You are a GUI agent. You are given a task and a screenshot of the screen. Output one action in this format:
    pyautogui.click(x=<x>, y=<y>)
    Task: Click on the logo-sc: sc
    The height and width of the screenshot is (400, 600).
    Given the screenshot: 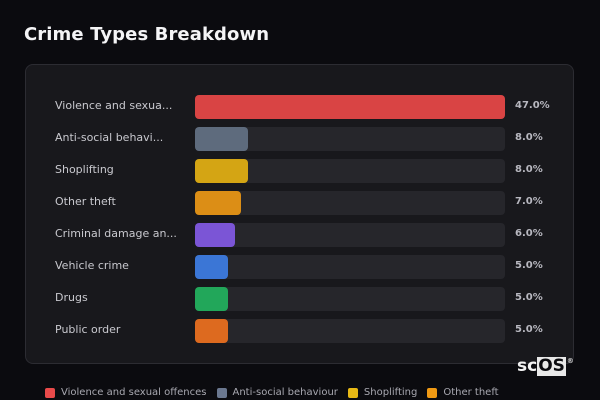 What is the action you would take?
    pyautogui.click(x=527, y=366)
    